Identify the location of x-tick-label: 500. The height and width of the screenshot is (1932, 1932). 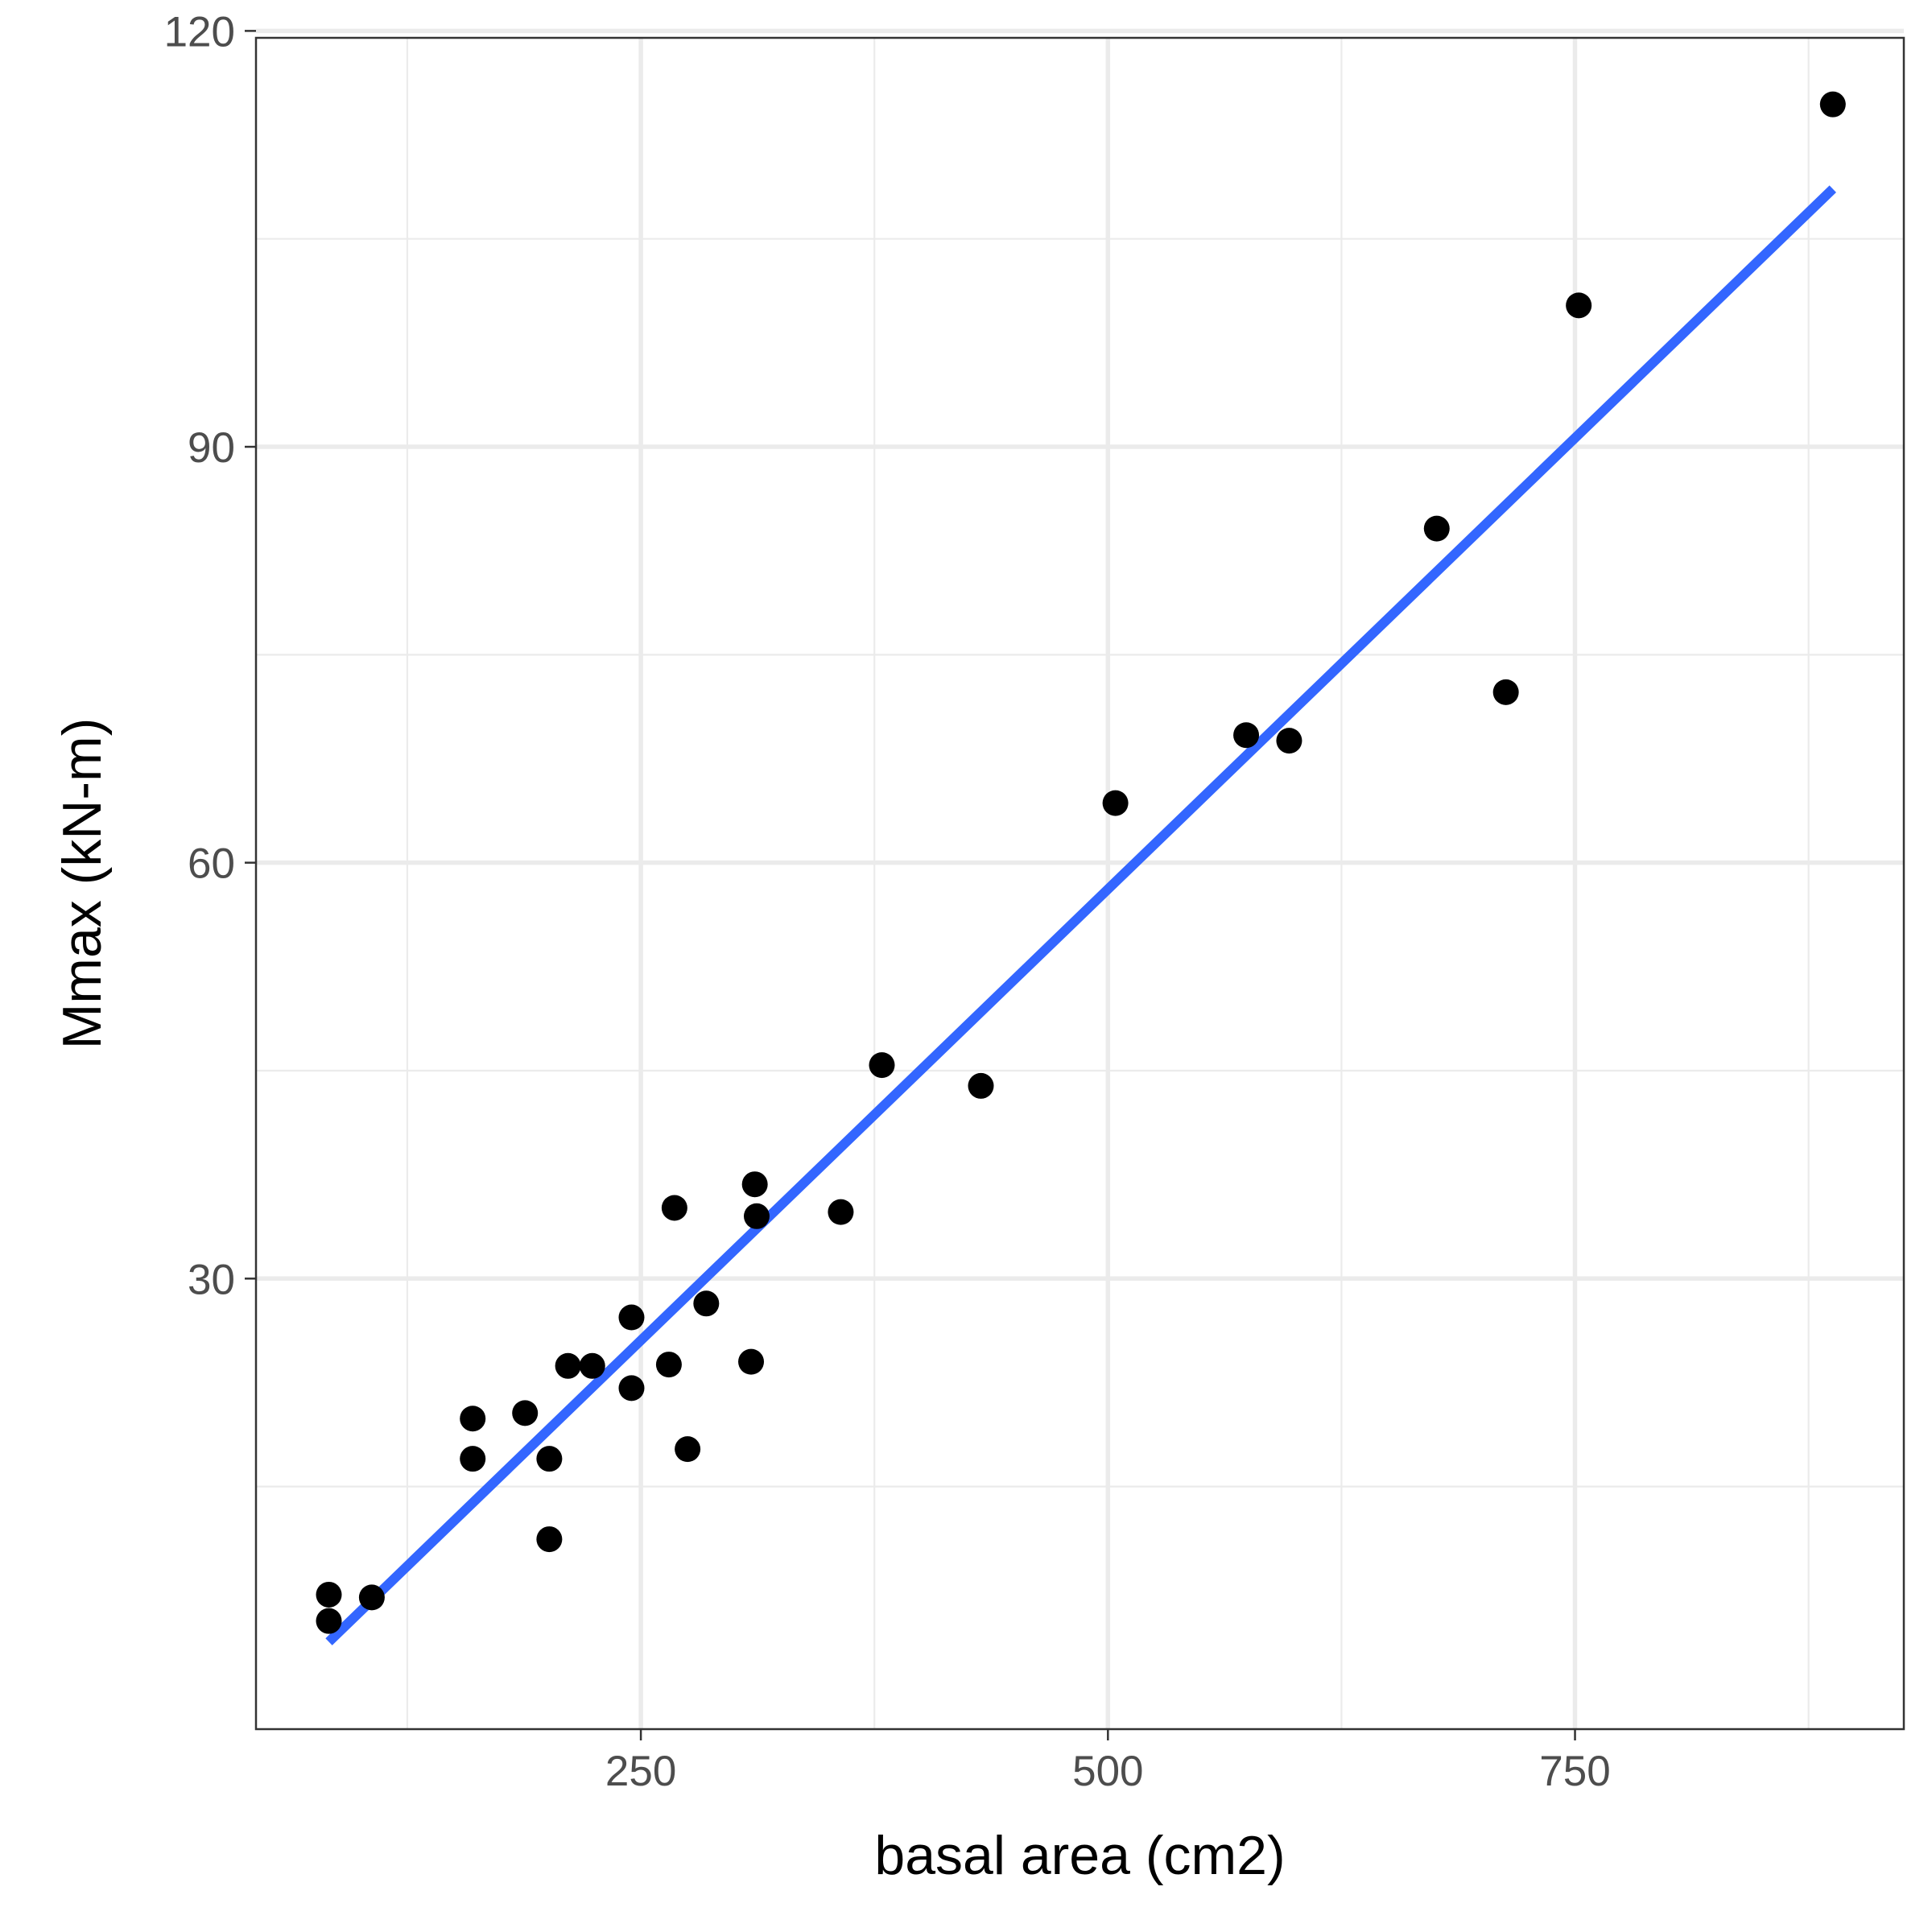
(1107, 1771).